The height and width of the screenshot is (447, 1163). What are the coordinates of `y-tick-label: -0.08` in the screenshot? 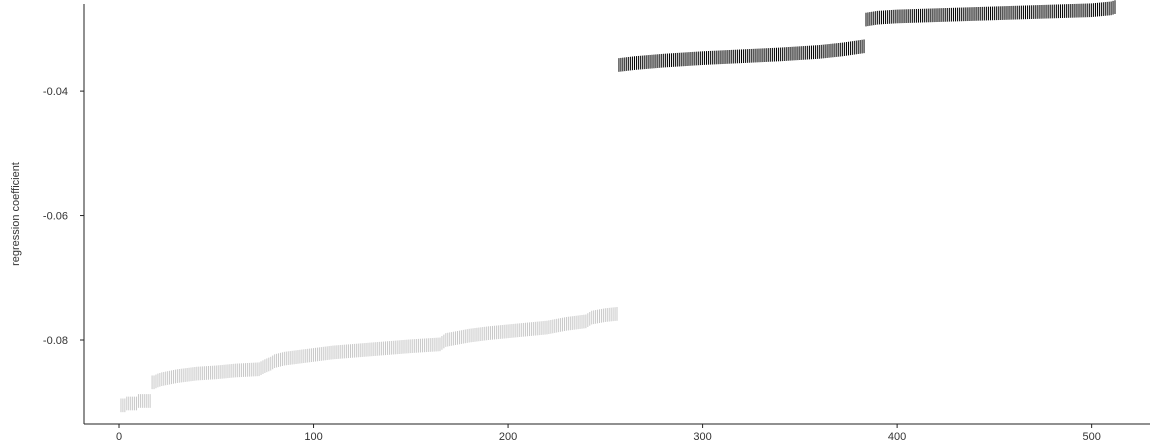 It's located at (55, 341).